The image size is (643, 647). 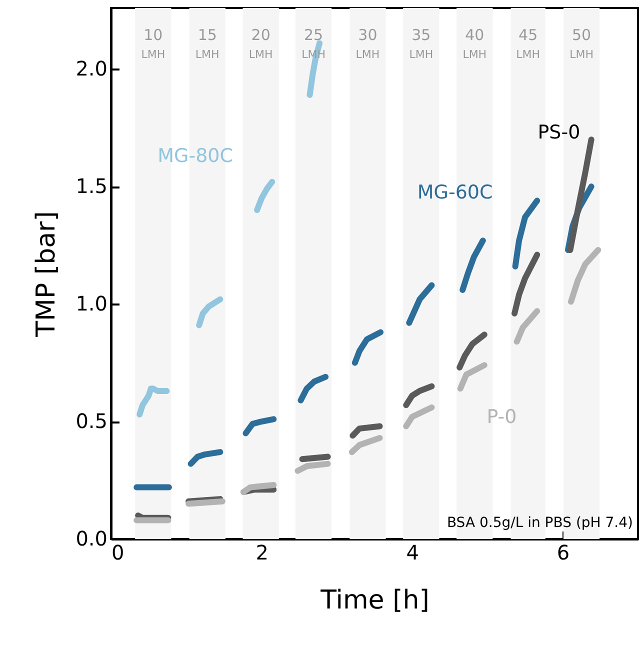 What do you see at coordinates (262, 552) in the screenshot?
I see `x-tick-label: 2` at bounding box center [262, 552].